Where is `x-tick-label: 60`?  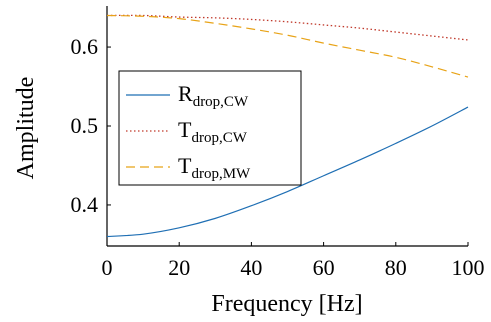 x-tick-label: 60 is located at coordinates (324, 267).